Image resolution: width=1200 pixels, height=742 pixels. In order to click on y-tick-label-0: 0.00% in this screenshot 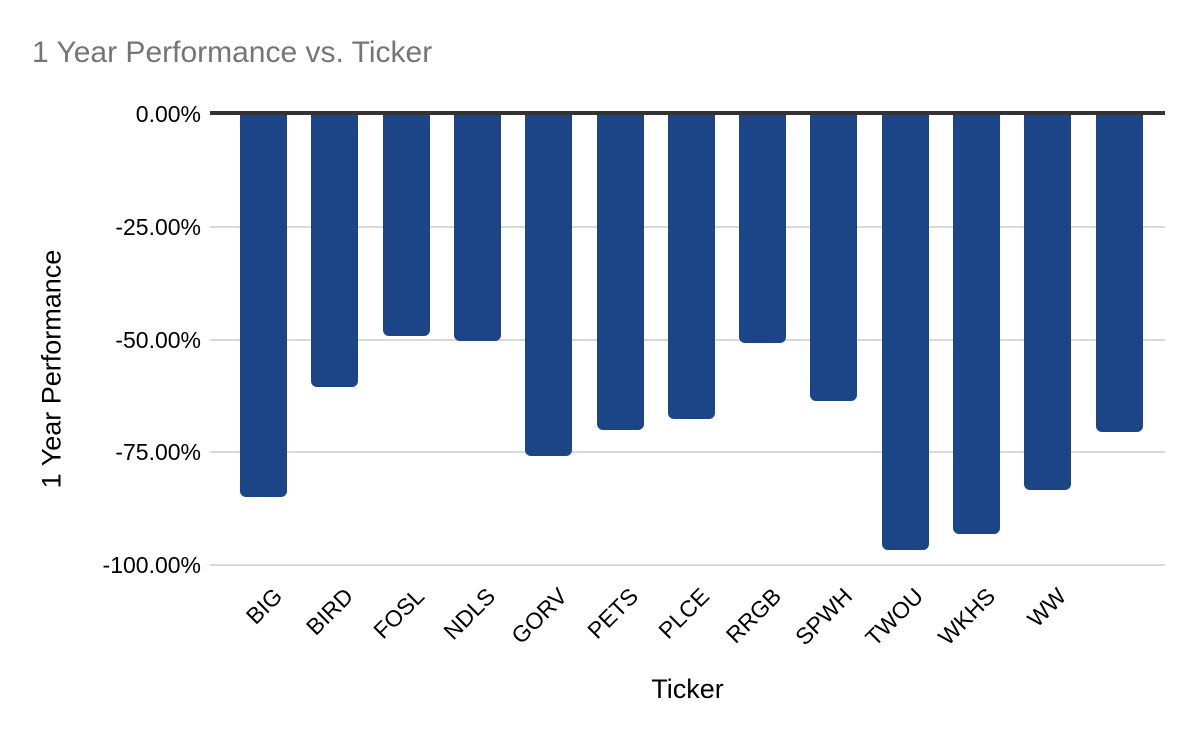, I will do `click(168, 114)`.